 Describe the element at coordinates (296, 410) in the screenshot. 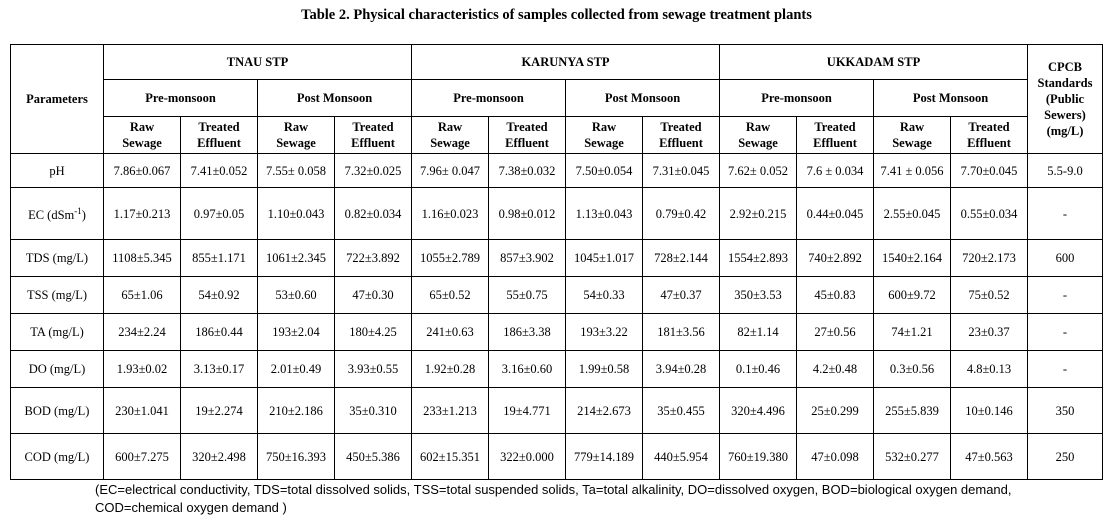

I see `value-cell: 210±2.186` at that location.